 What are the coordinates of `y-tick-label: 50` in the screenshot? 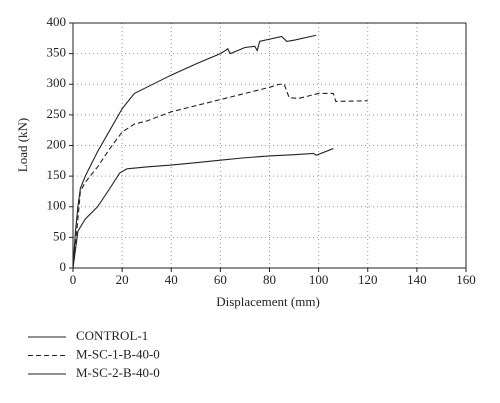 It's located at (59, 235).